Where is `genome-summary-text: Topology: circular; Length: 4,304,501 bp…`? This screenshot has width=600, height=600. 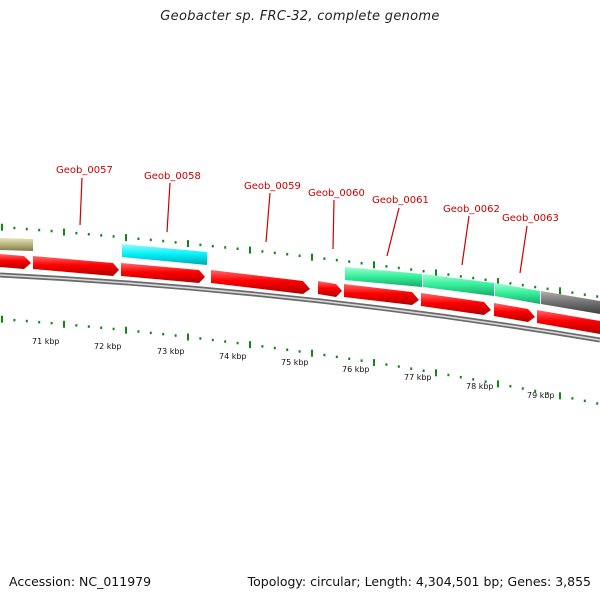 genome-summary-text: Topology: circular; Length: 4,304,501 bp… is located at coordinates (419, 581).